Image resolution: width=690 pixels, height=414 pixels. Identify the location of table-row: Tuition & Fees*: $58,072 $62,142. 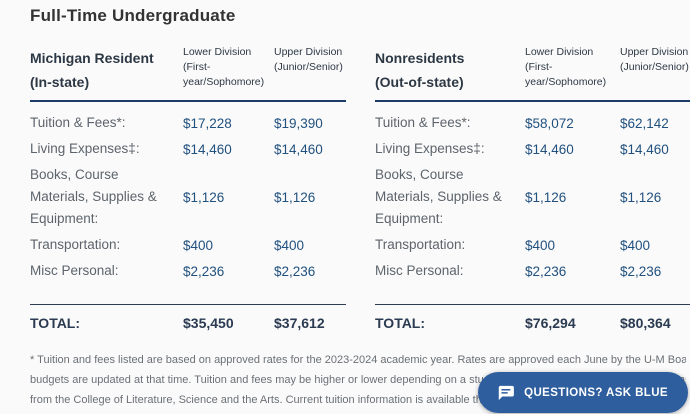
(532, 123).